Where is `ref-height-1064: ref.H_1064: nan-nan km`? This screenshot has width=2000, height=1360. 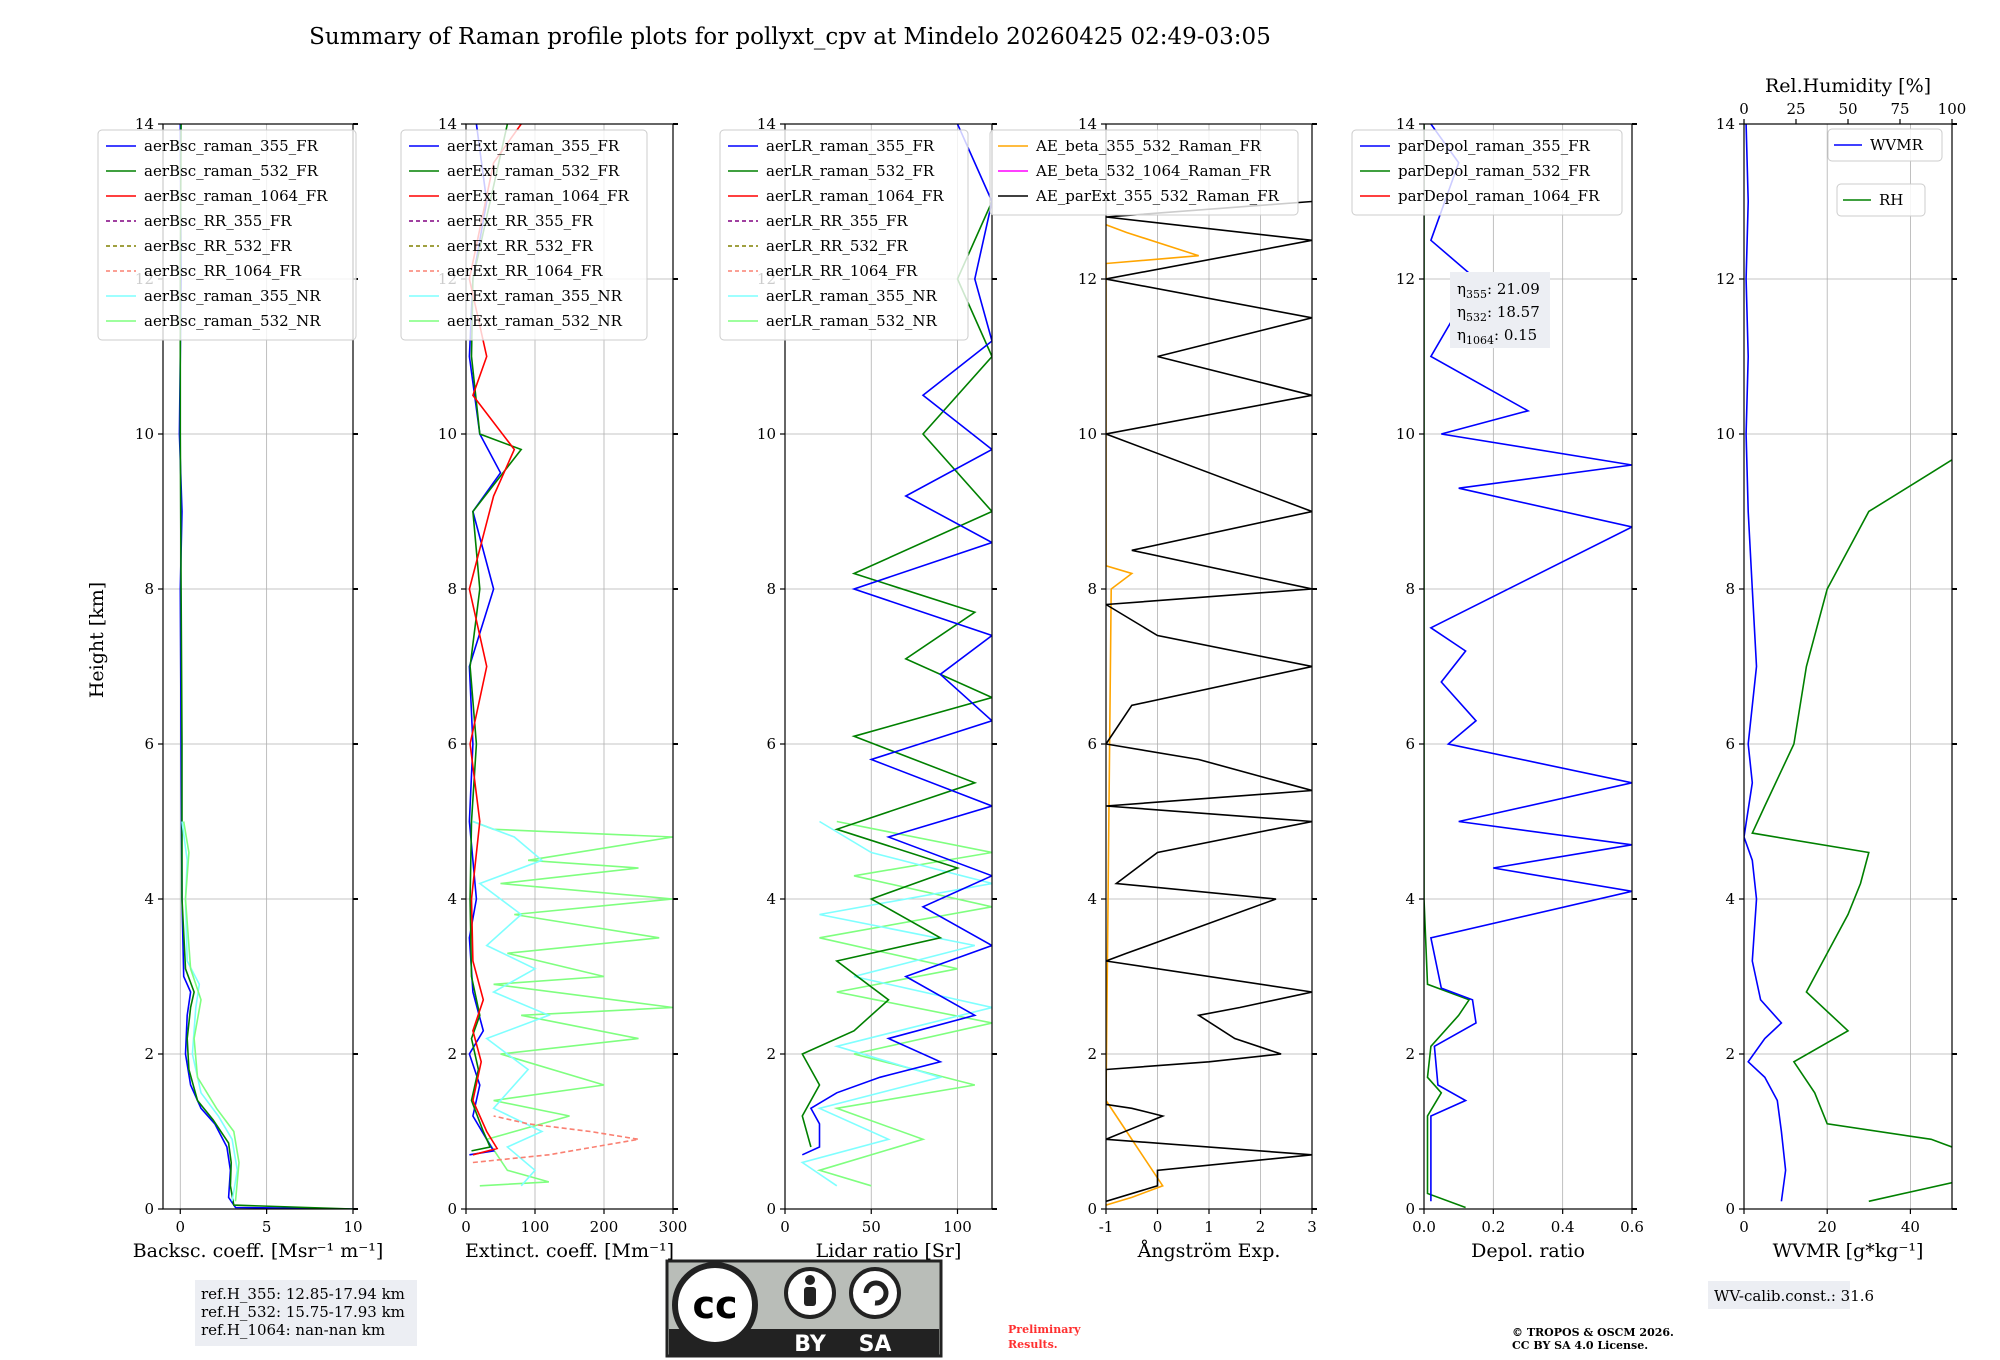
ref-height-1064: ref.H_1064: nan-nan km is located at coordinates (293, 1330).